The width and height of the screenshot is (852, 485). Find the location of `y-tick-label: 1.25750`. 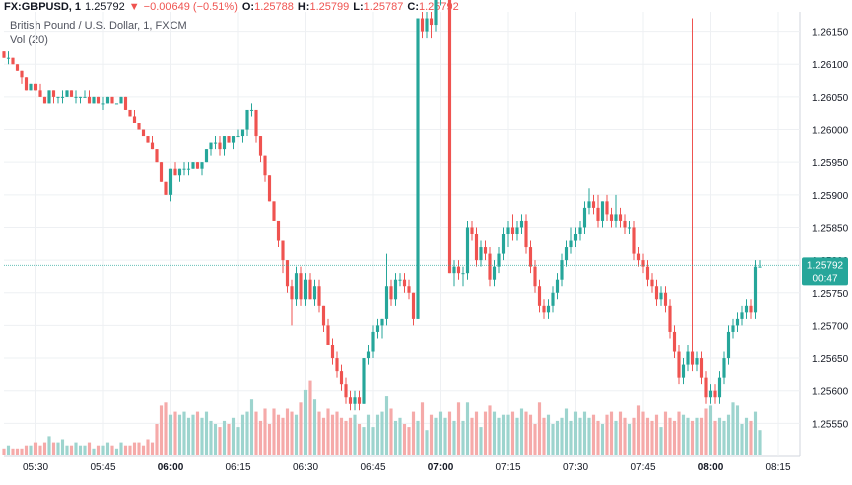

y-tick-label: 1.25750 is located at coordinates (830, 294).